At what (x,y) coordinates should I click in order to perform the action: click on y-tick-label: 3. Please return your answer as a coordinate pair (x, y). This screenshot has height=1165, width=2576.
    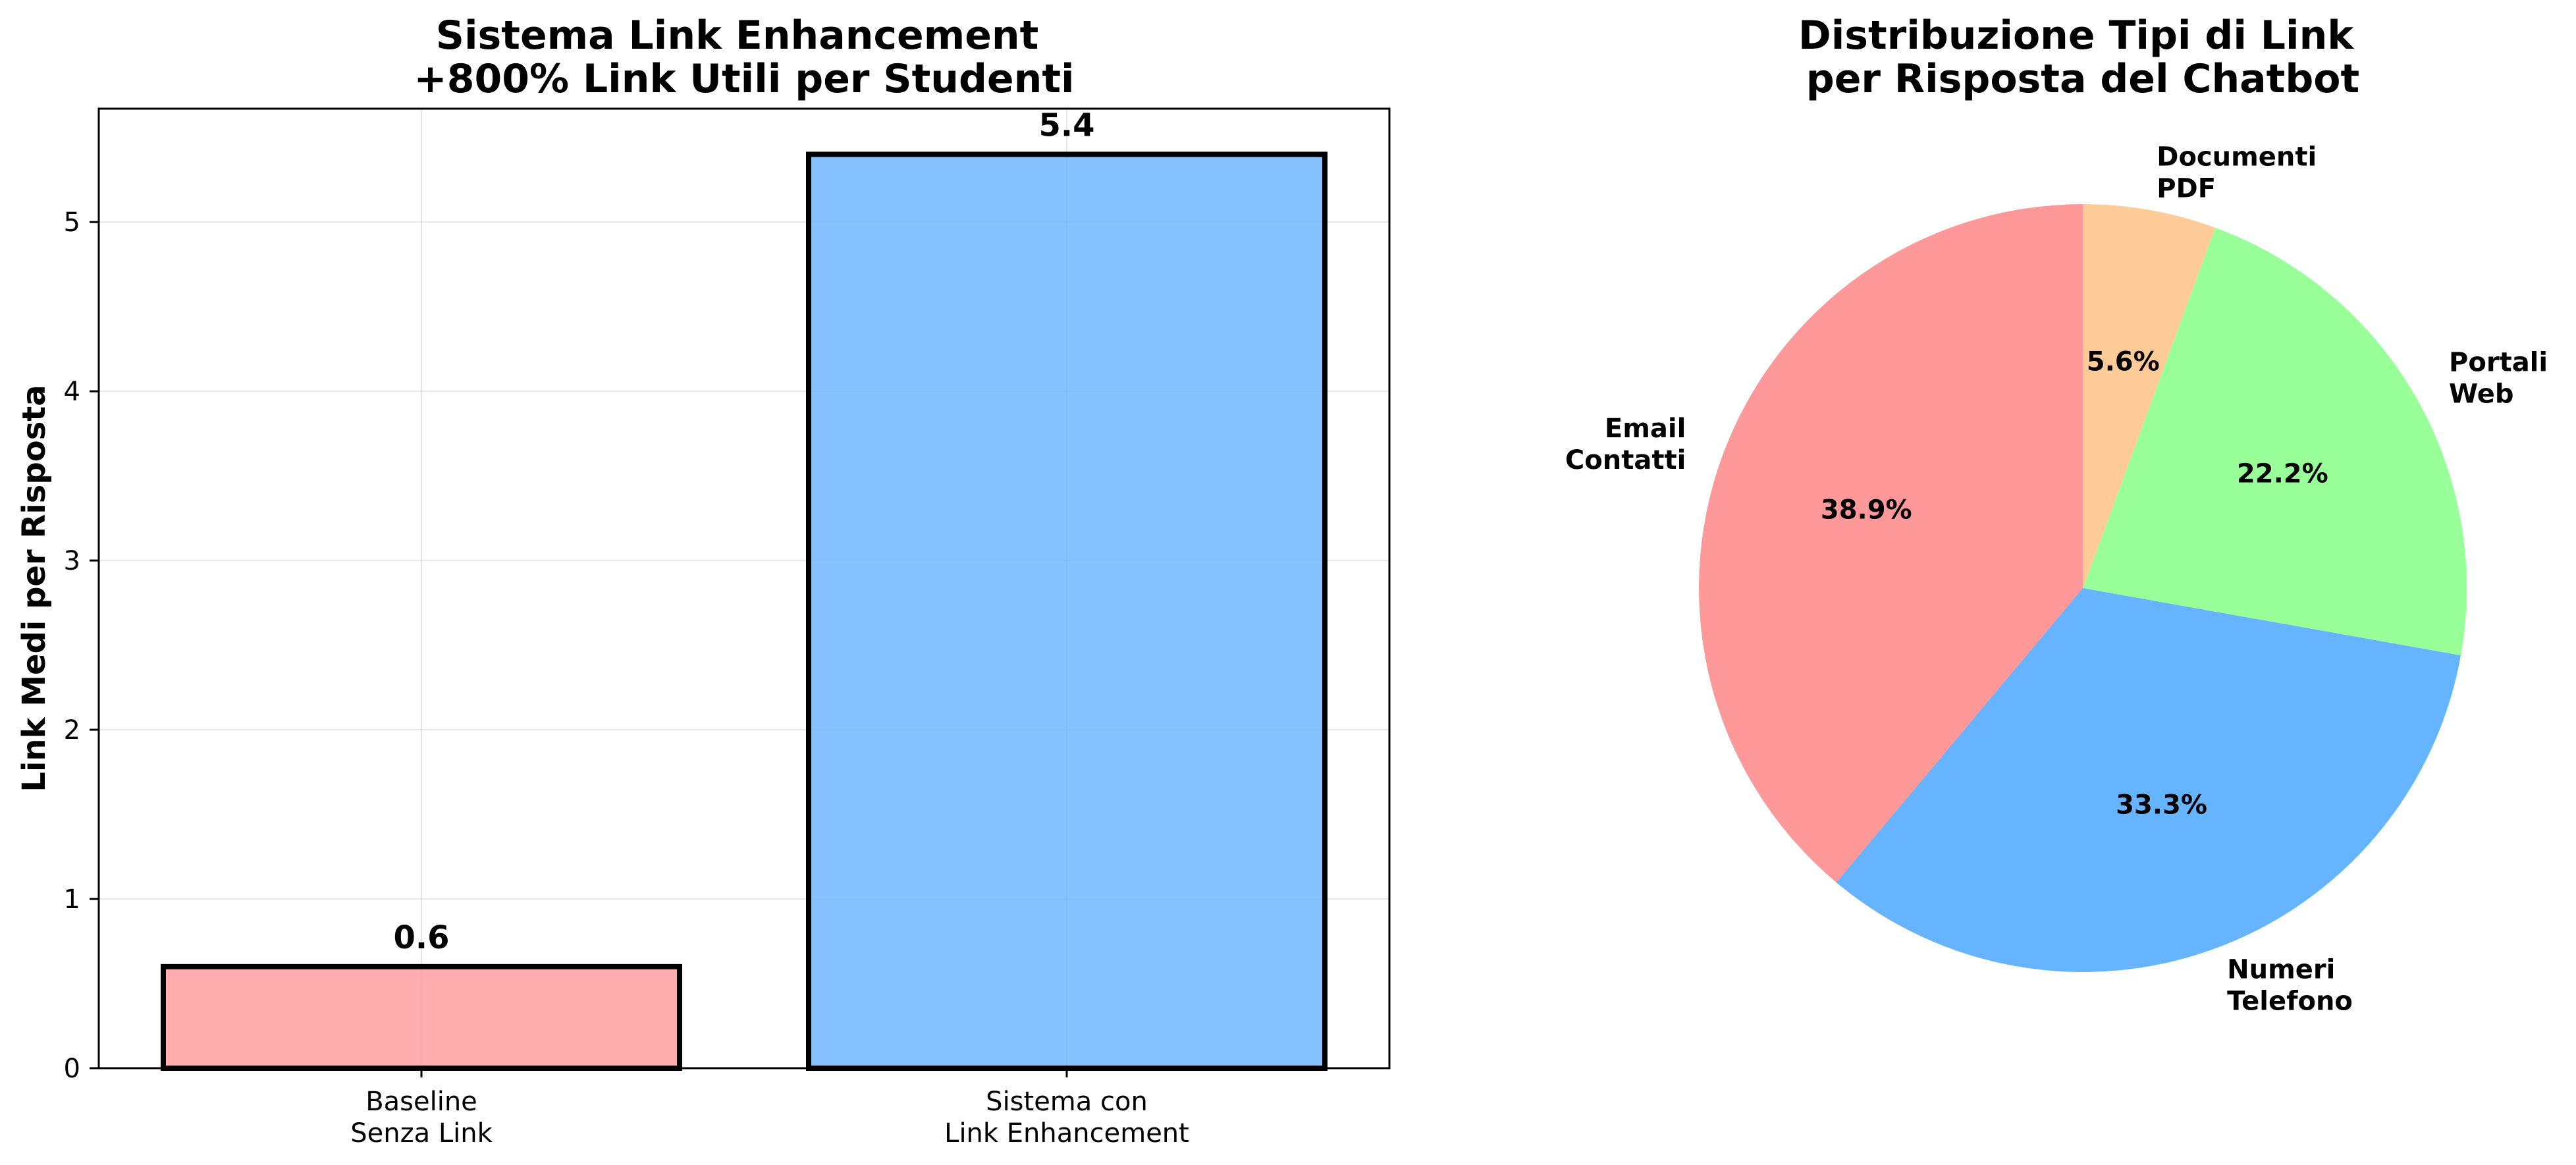
    Looking at the image, I should click on (72, 561).